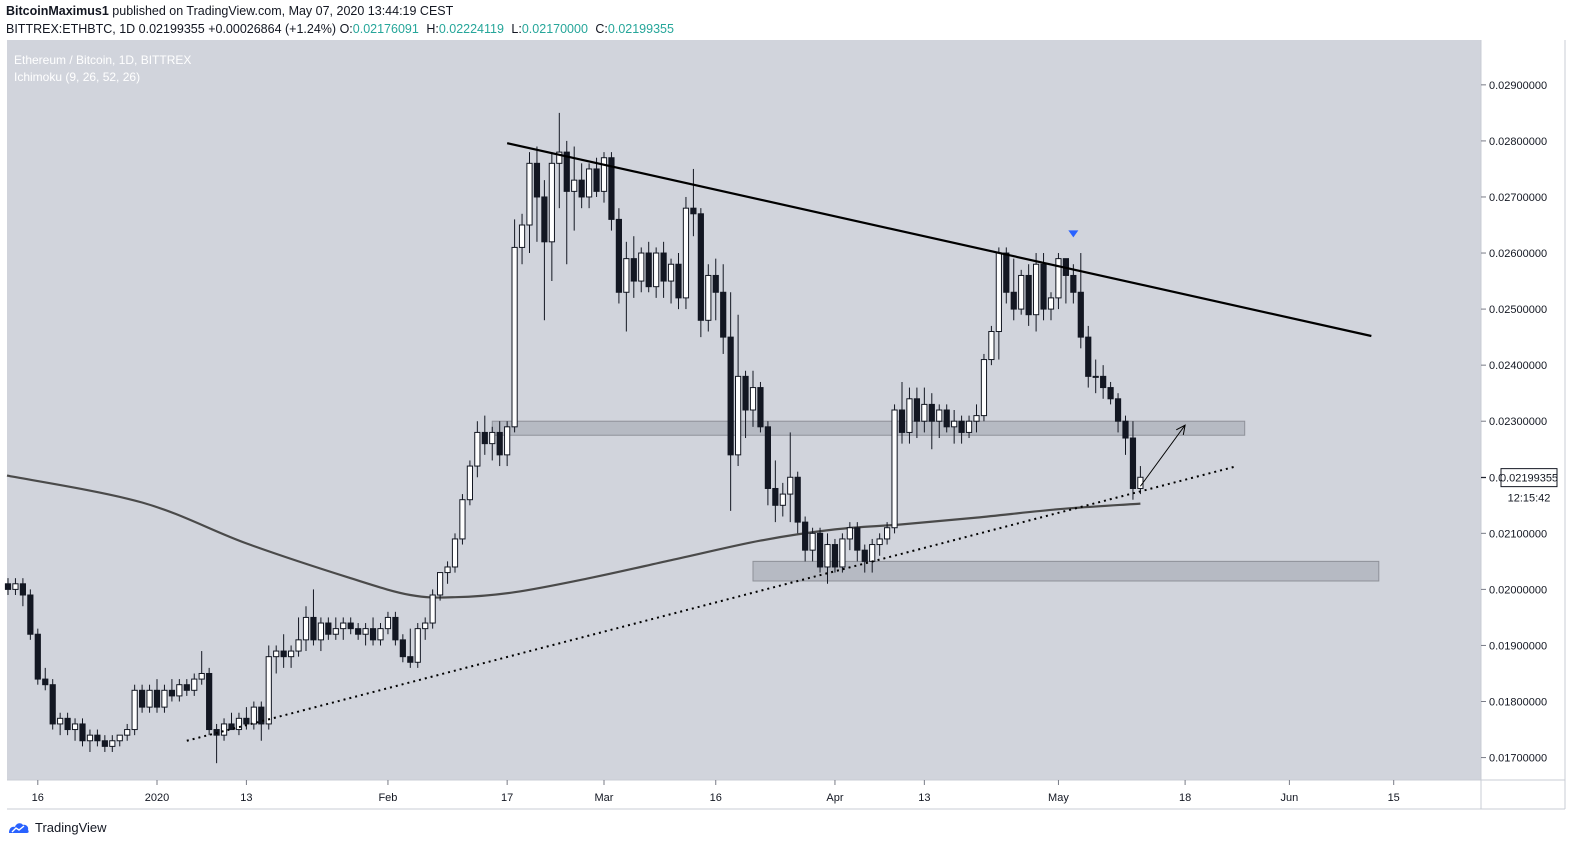 This screenshot has height=849, width=1572. I want to click on time-tick-label: Feb, so click(387, 798).